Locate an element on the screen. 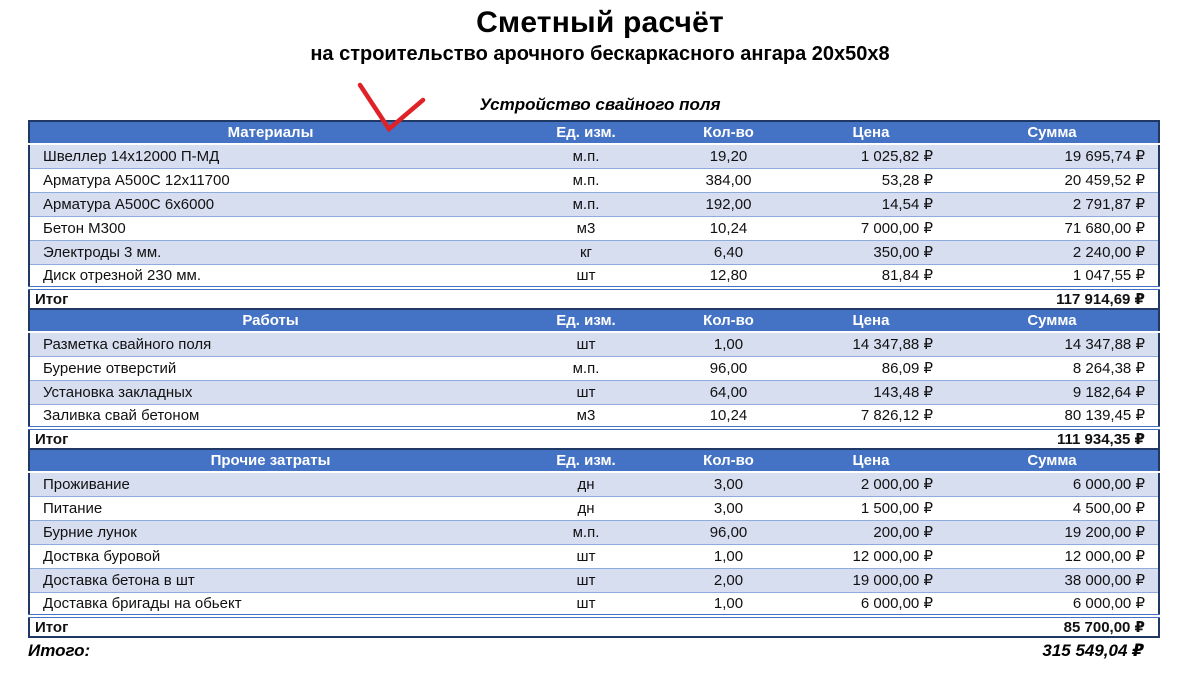  item-price: 143,48 ₽ is located at coordinates (871, 392).